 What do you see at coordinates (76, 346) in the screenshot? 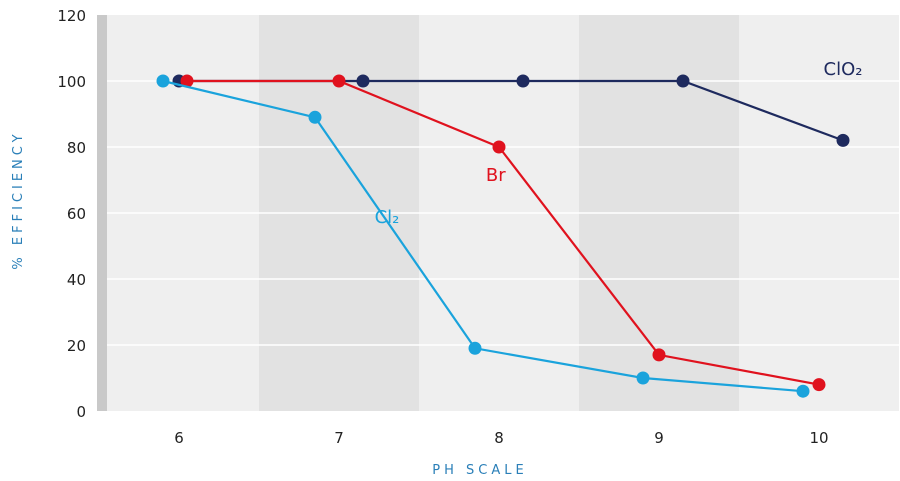
I see `y-tick-label: 20` at bounding box center [76, 346].